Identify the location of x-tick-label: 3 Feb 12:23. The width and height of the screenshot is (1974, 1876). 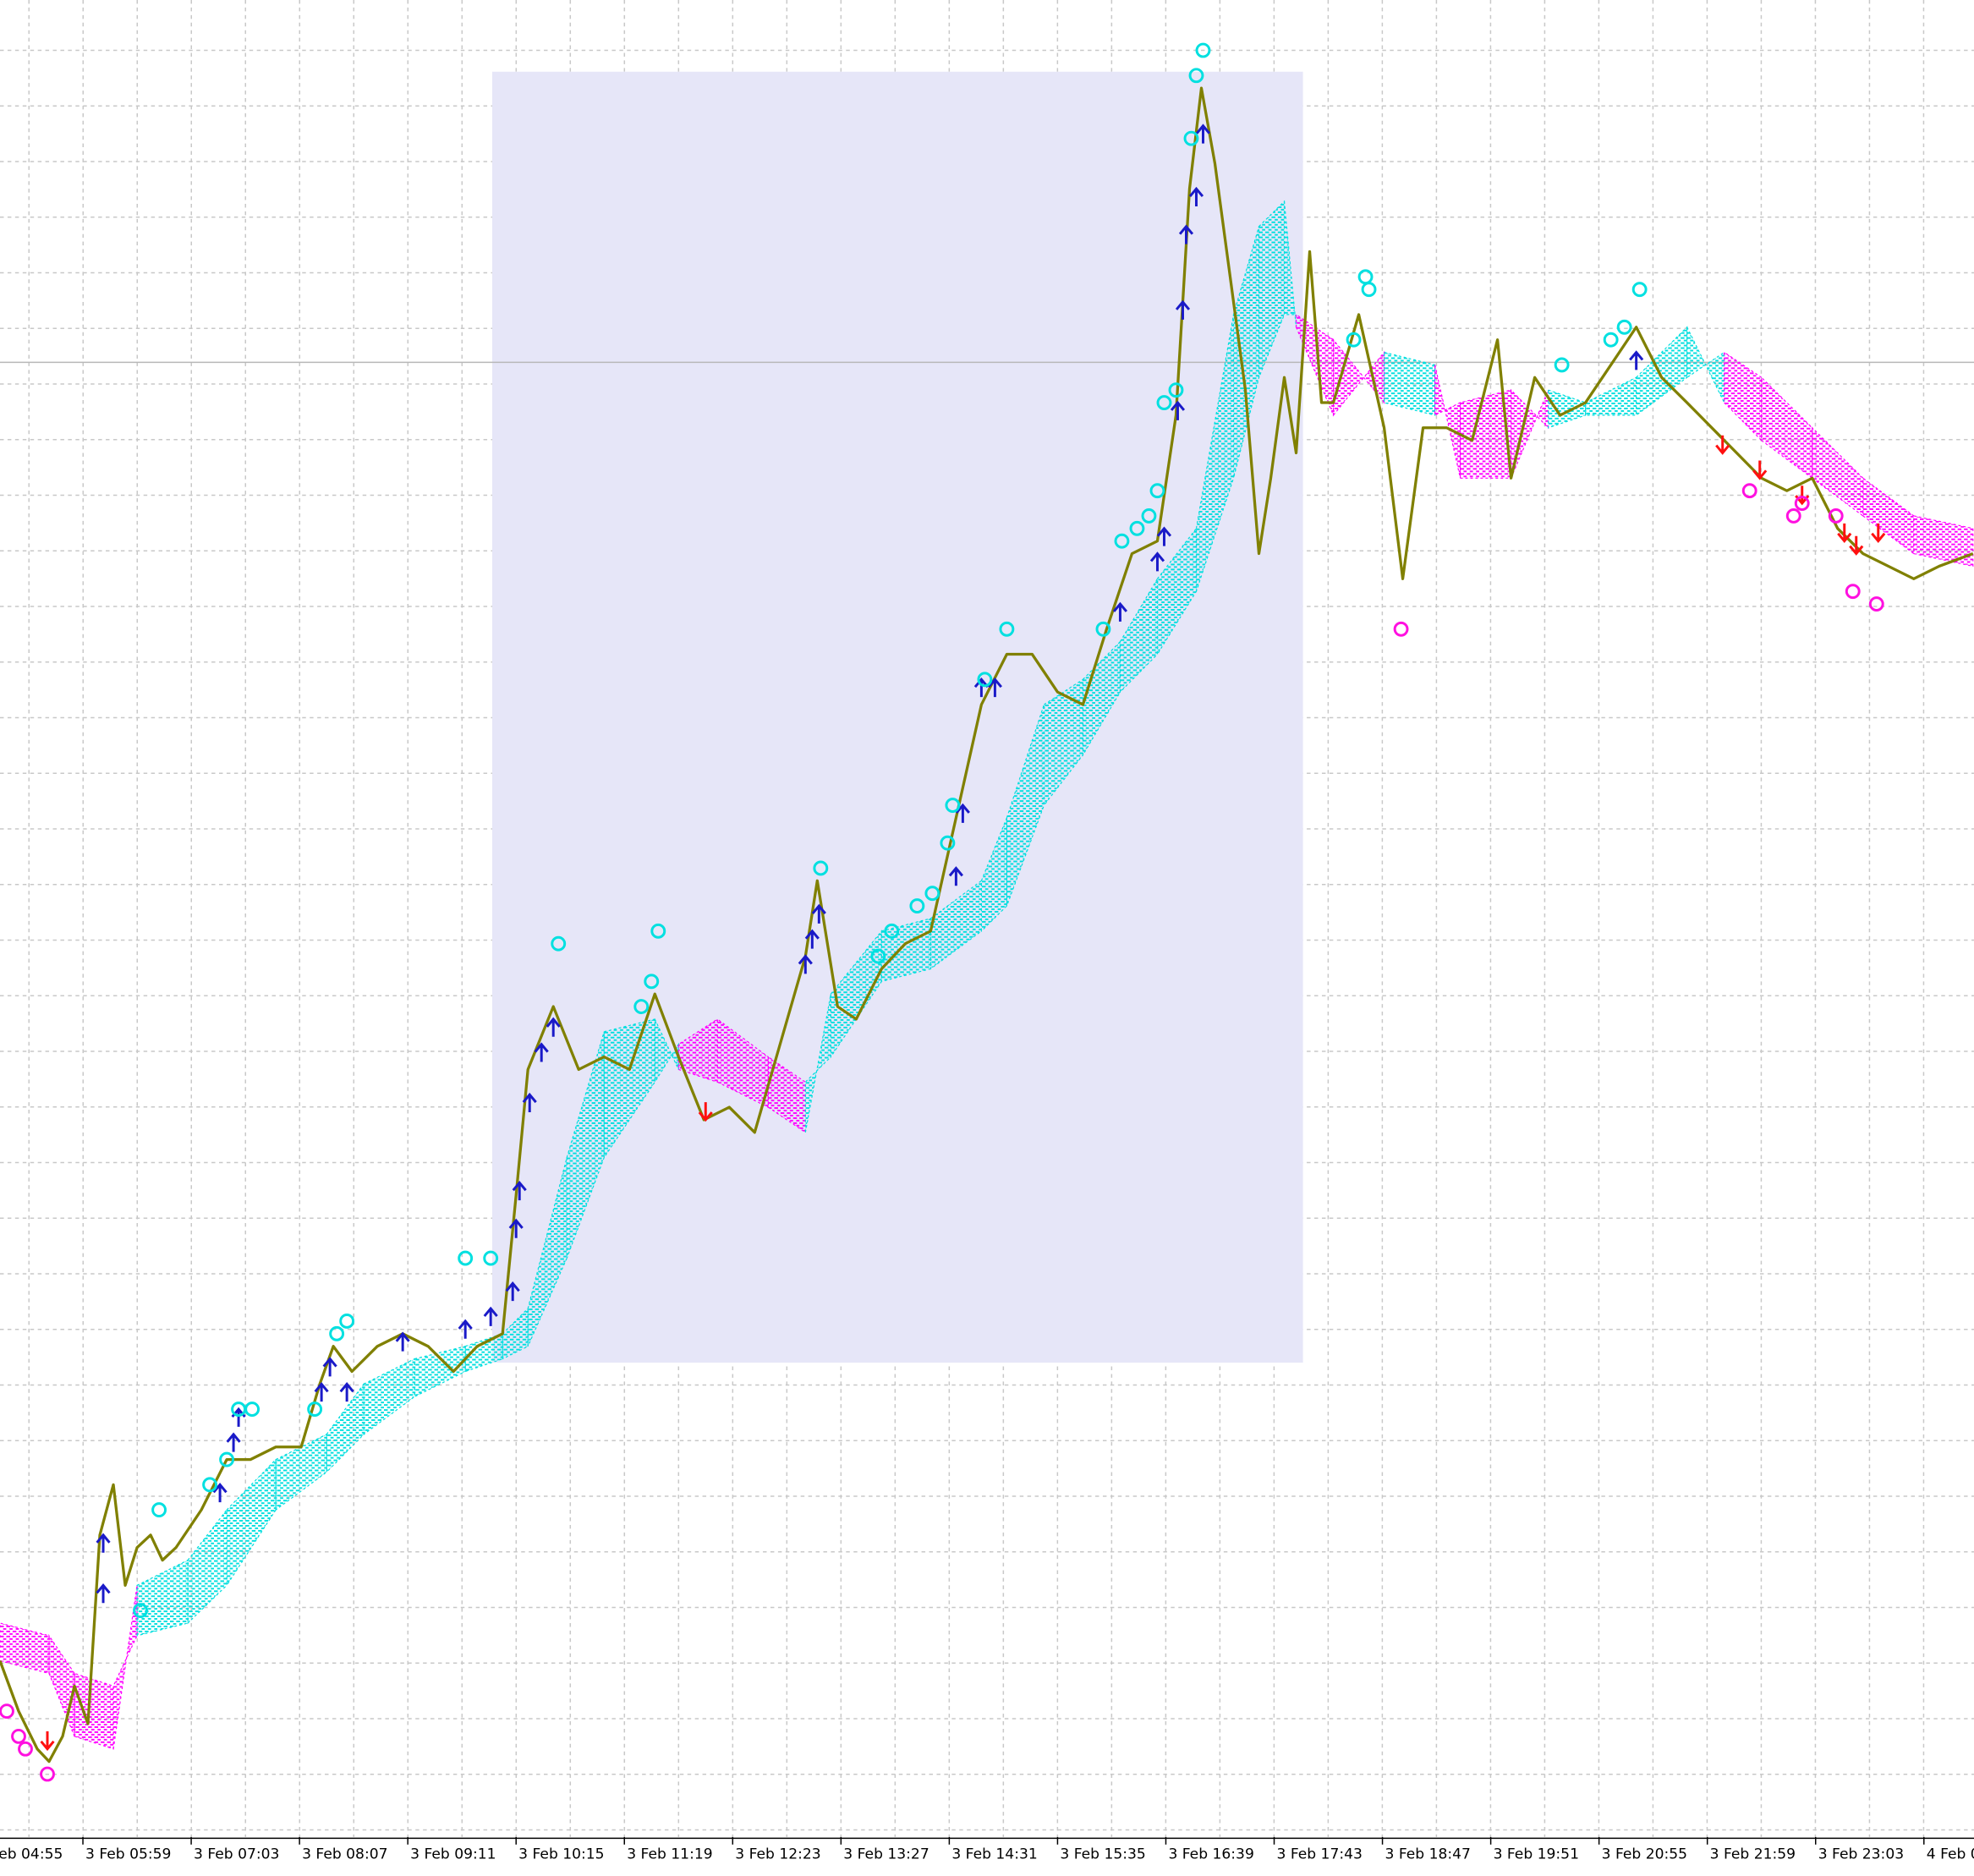
(777, 1855).